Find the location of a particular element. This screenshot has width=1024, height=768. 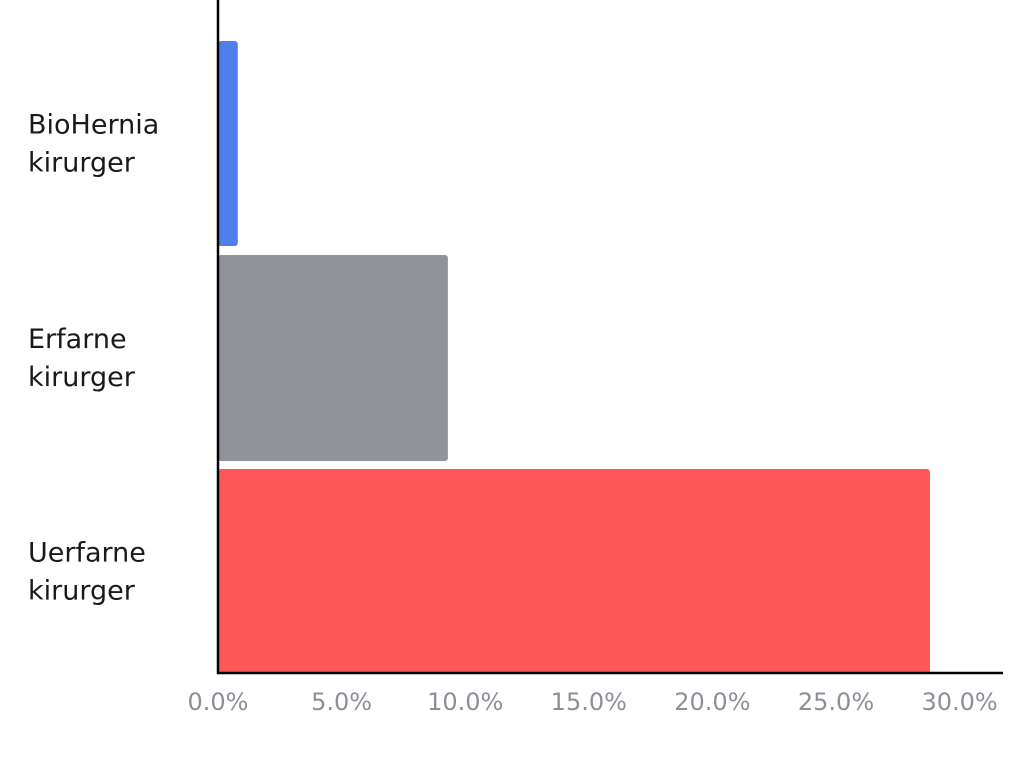

category-label-2: Uerfarne kirurger is located at coordinates (87, 572).